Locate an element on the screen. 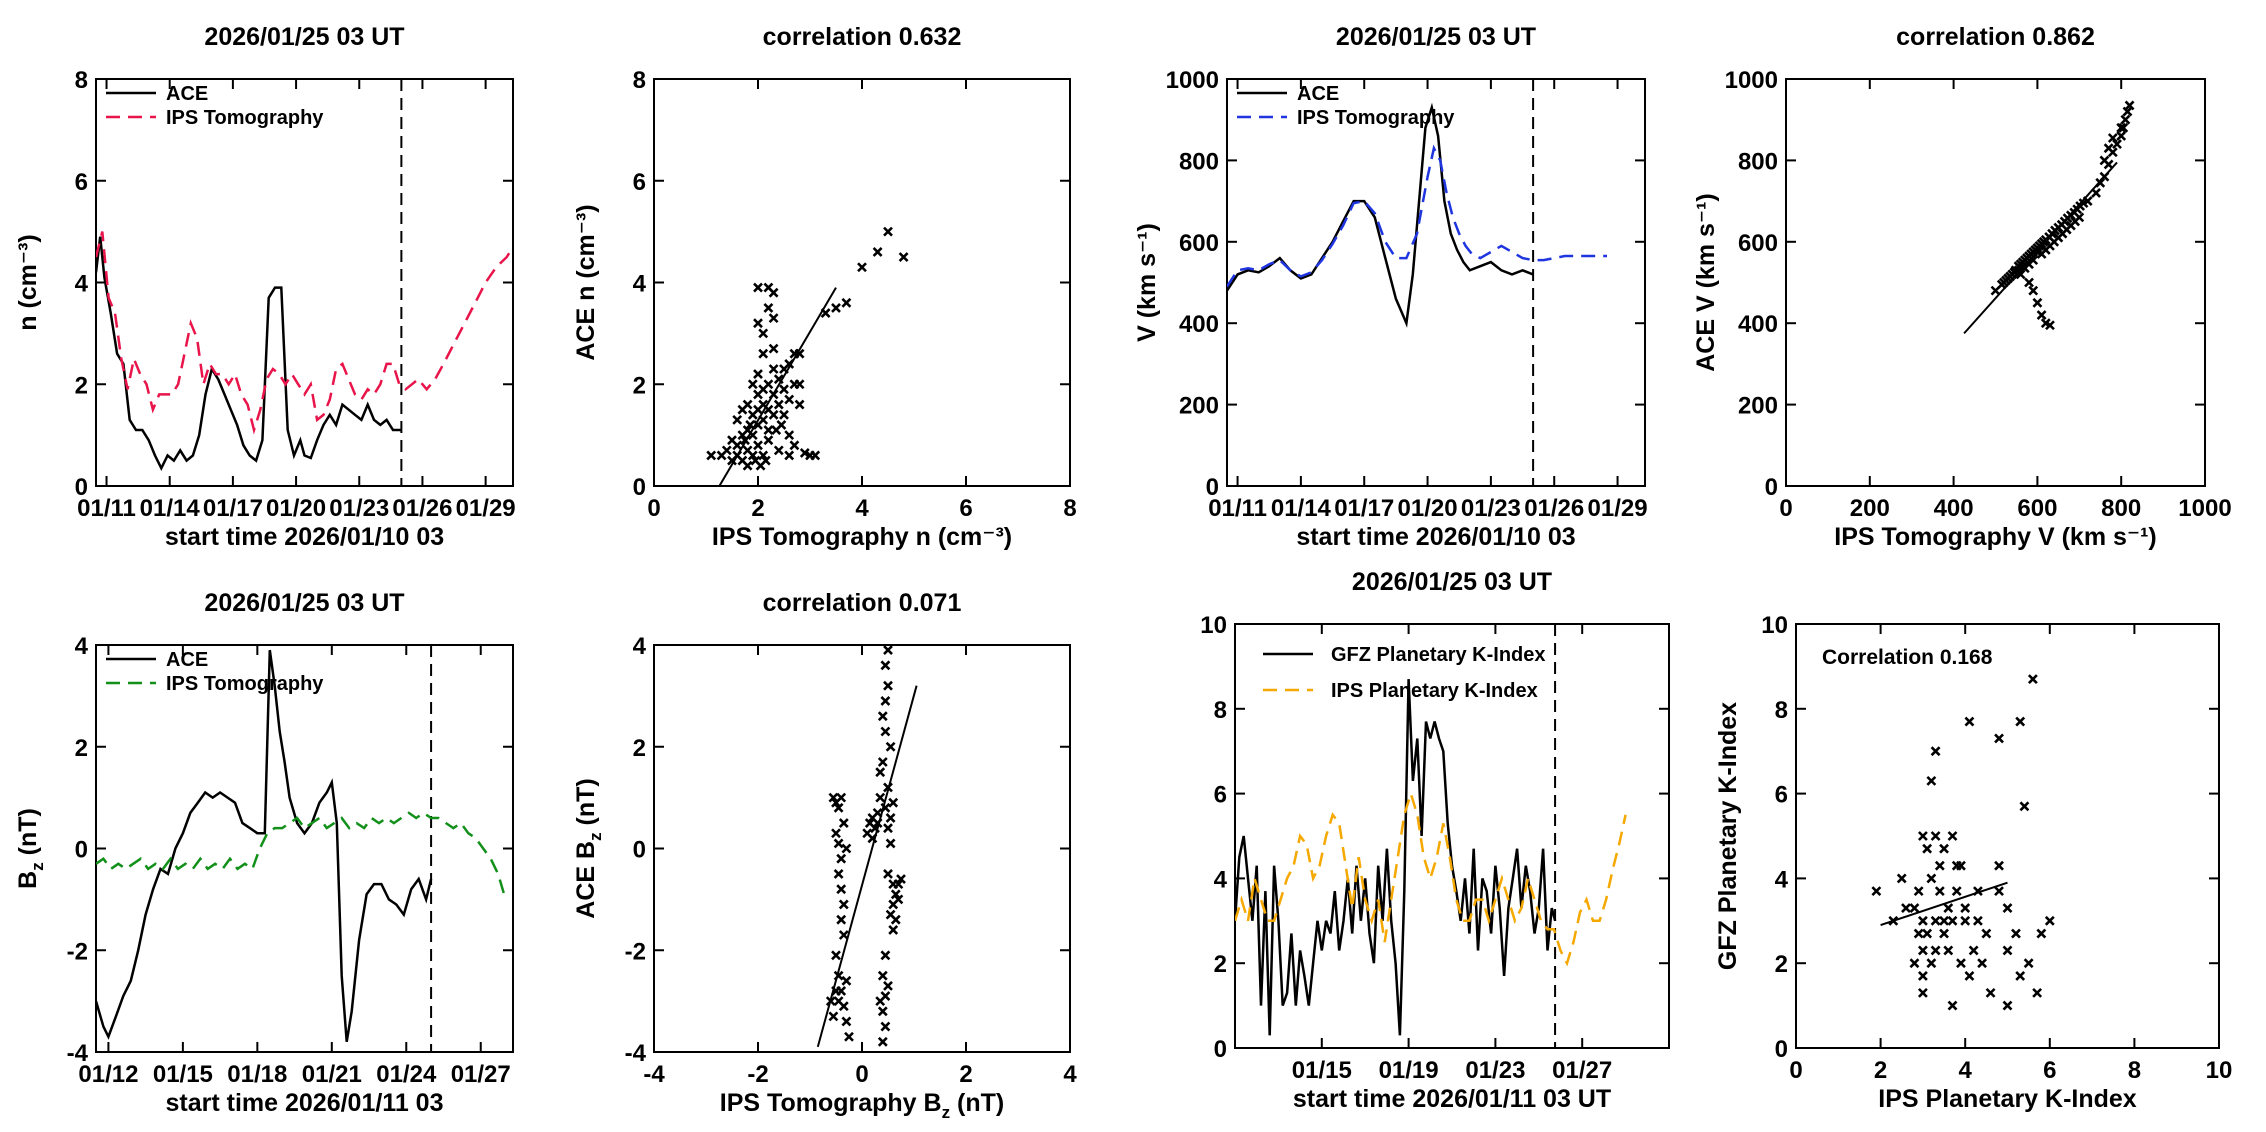  x-axis-label: start time 2026/01/11 03 UT is located at coordinates (1452, 1099).